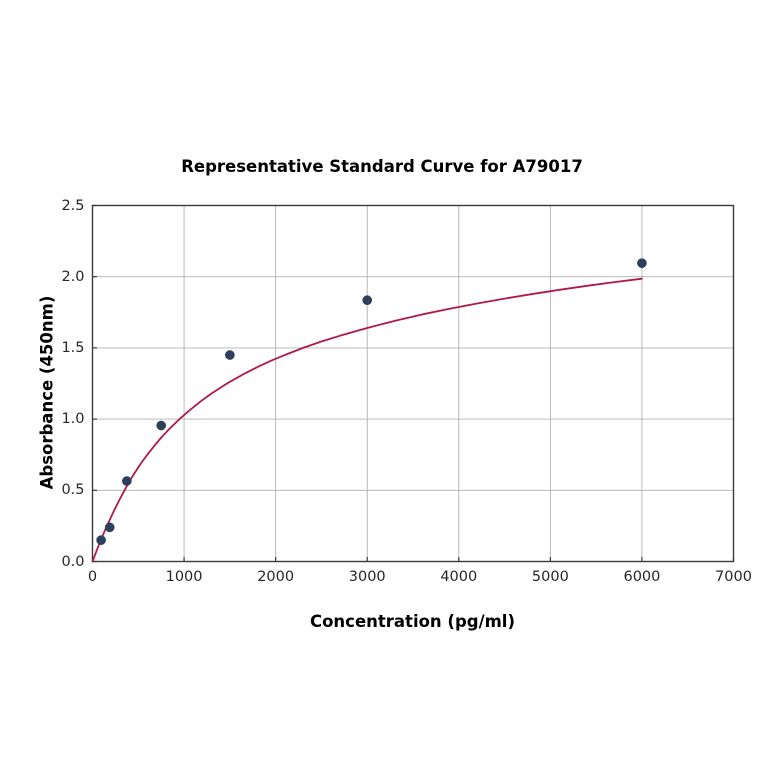 The height and width of the screenshot is (764, 764). I want to click on x-tick-label: 7000, so click(733, 576).